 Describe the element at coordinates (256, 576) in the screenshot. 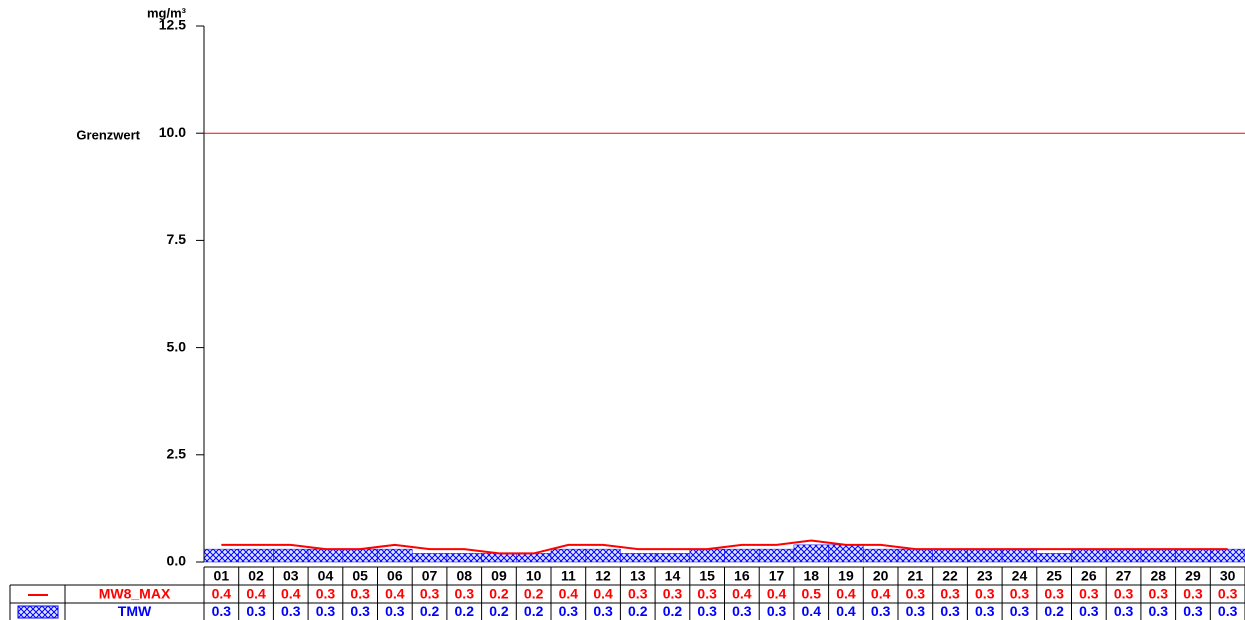

I see `x-tick-label: 02` at that location.